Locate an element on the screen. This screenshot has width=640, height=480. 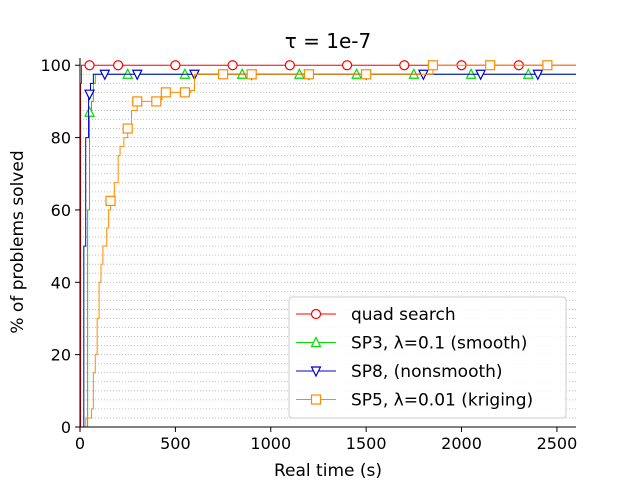
legend-box is located at coordinates (427, 357).